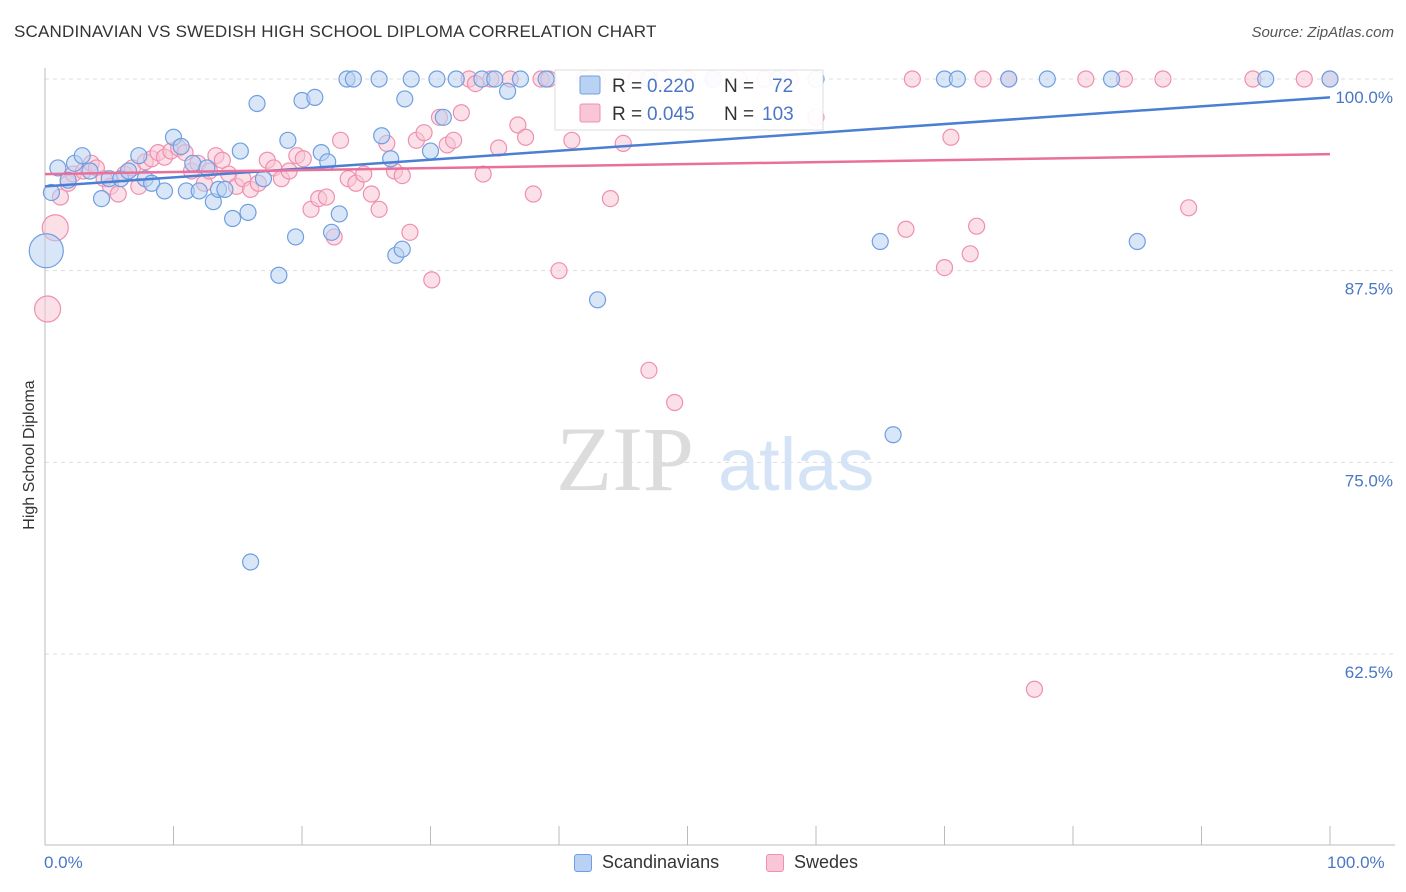  Describe the element at coordinates (1369, 289) in the screenshot. I see `y-tick-label-2: 87.5%` at that location.